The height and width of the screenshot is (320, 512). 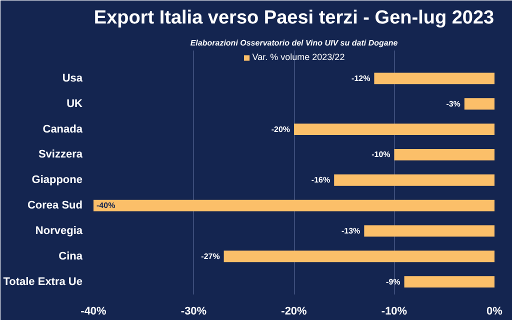 What do you see at coordinates (351, 231) in the screenshot?
I see `data-label: -13%` at bounding box center [351, 231].